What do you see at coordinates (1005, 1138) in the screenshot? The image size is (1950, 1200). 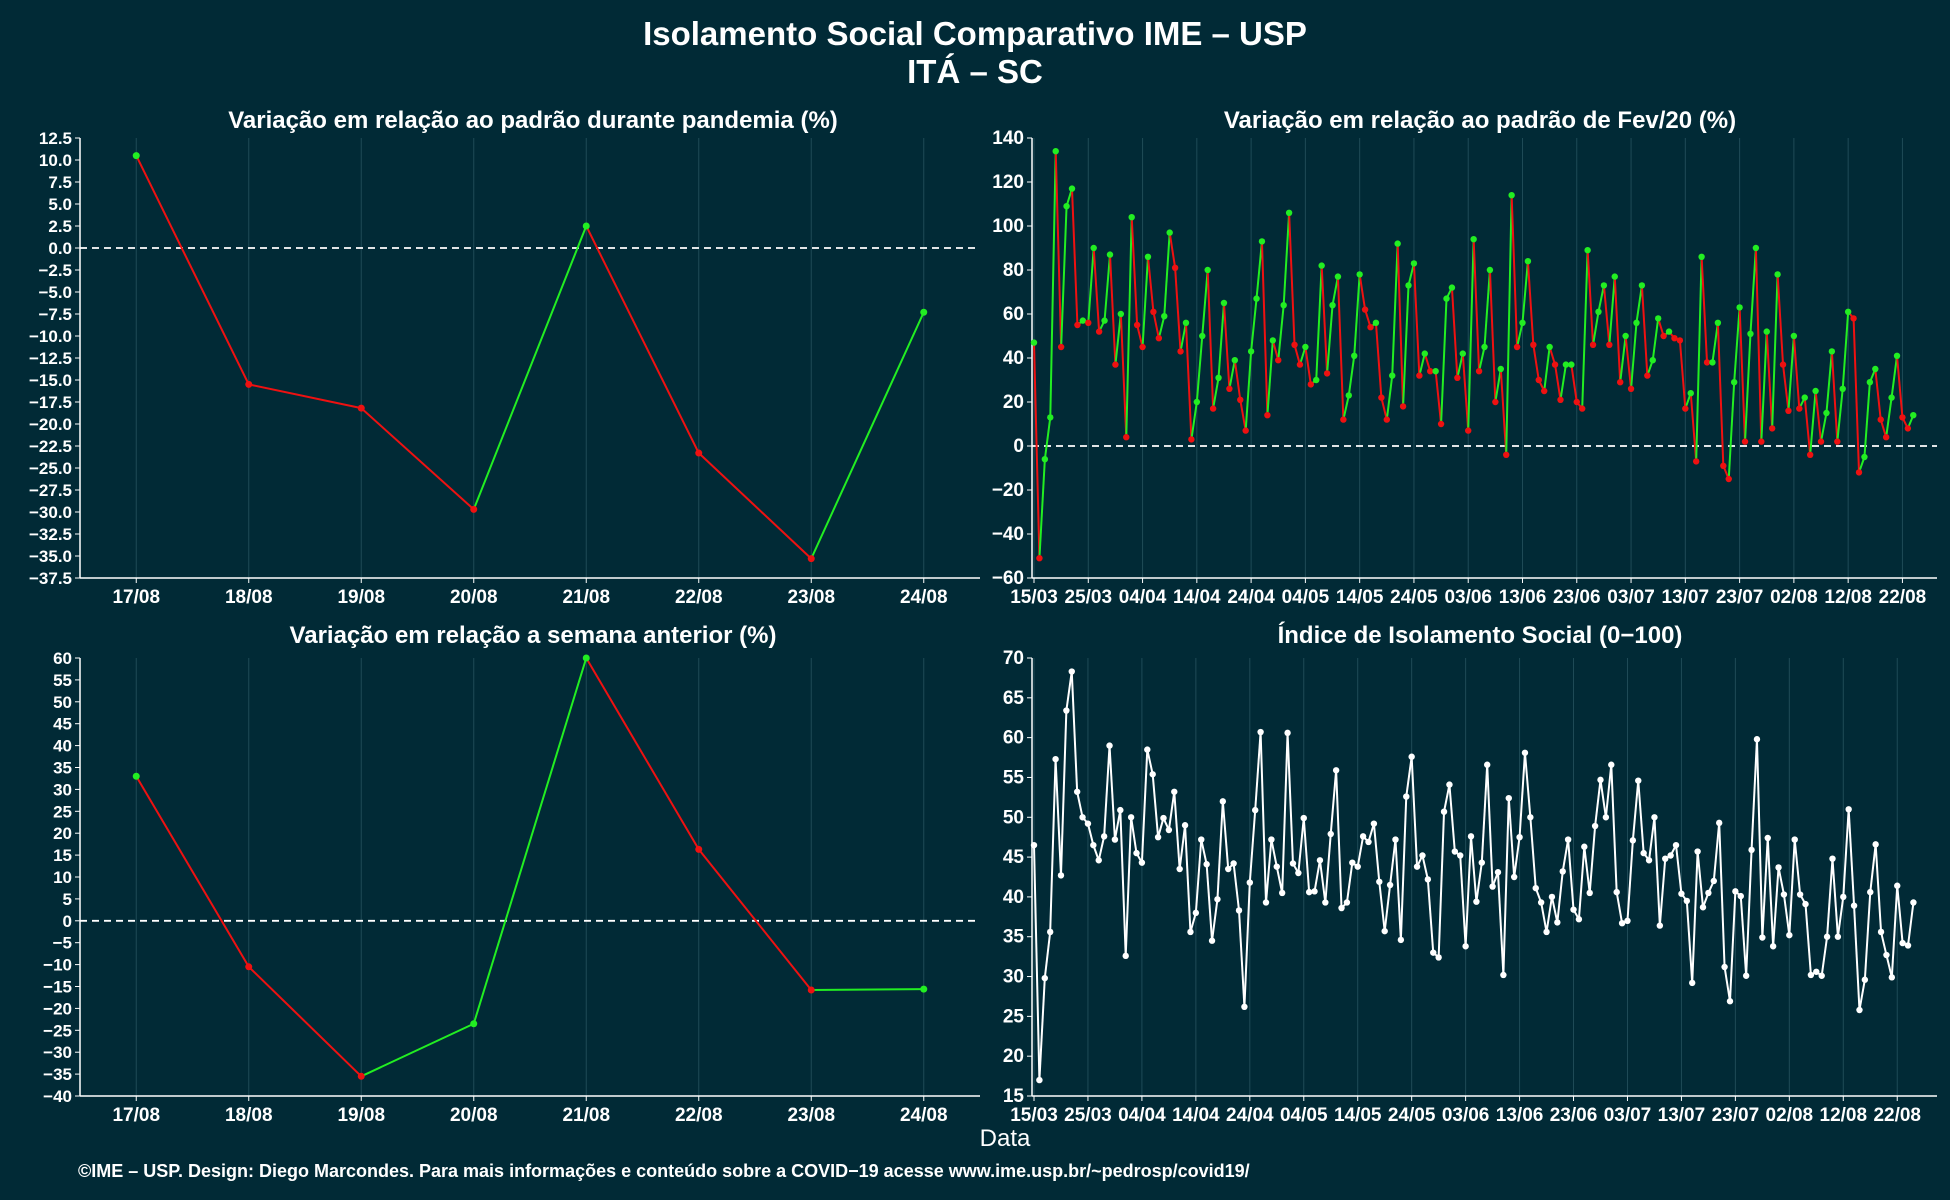 I see `x-axis-label: Data` at bounding box center [1005, 1138].